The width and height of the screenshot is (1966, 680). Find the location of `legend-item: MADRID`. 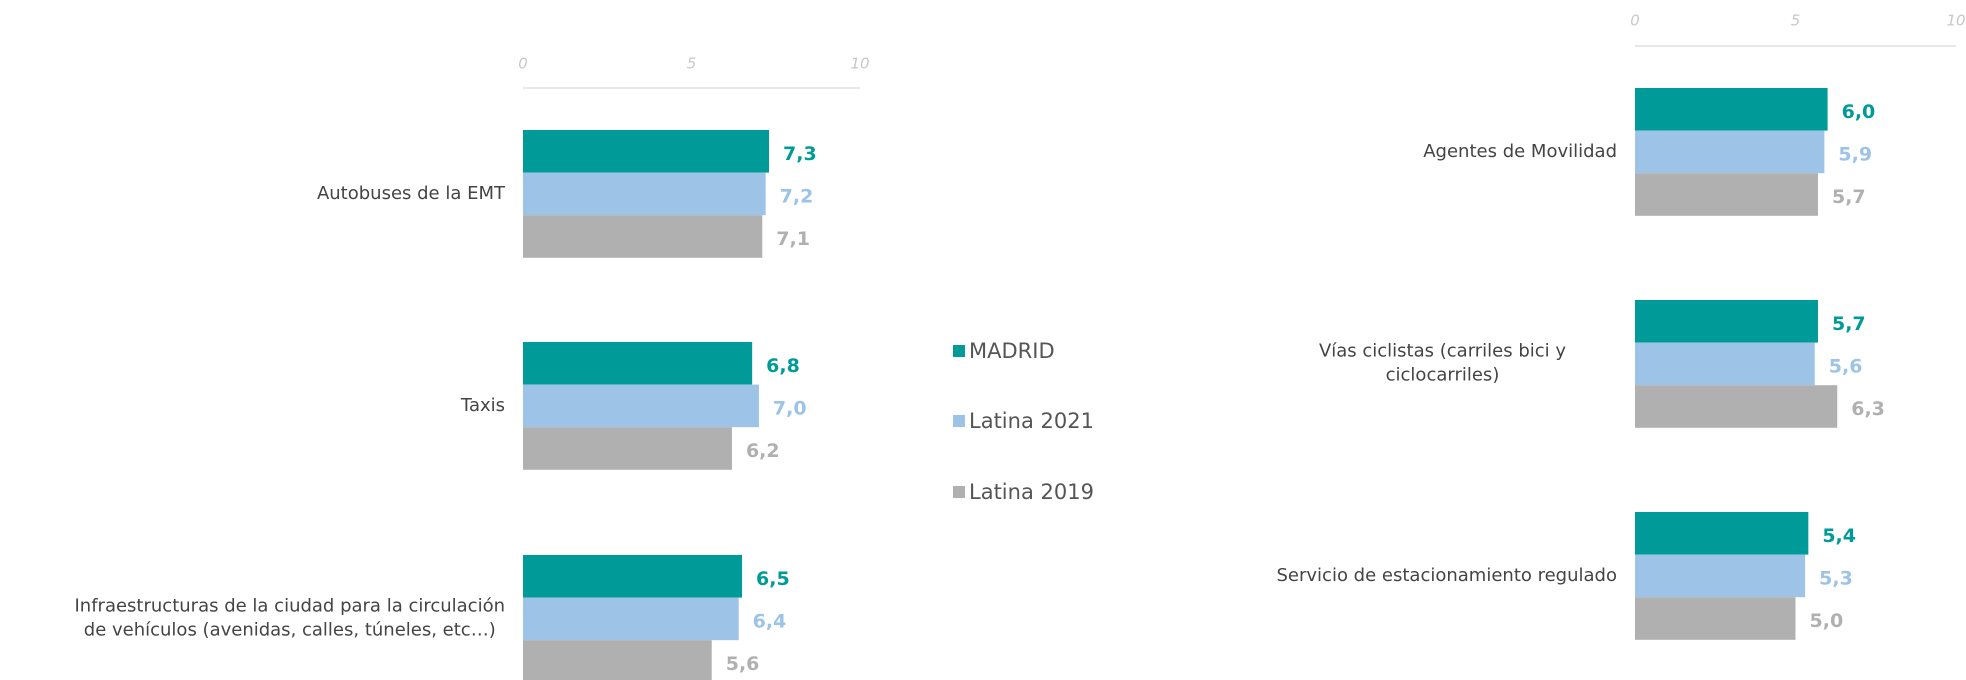

legend-item: MADRID is located at coordinates (1004, 351).